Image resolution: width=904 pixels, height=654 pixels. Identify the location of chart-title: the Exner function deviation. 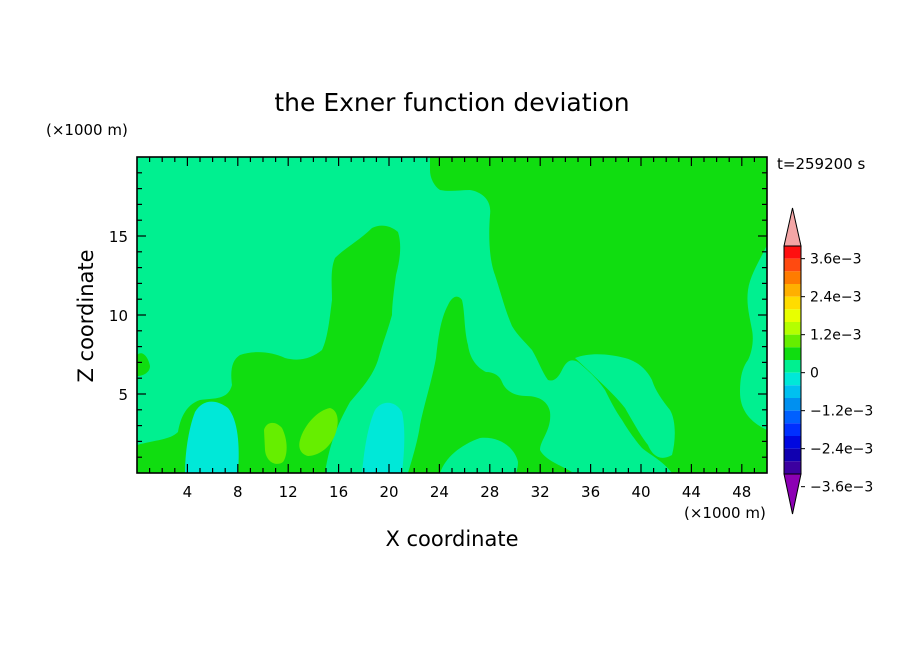
(451, 102).